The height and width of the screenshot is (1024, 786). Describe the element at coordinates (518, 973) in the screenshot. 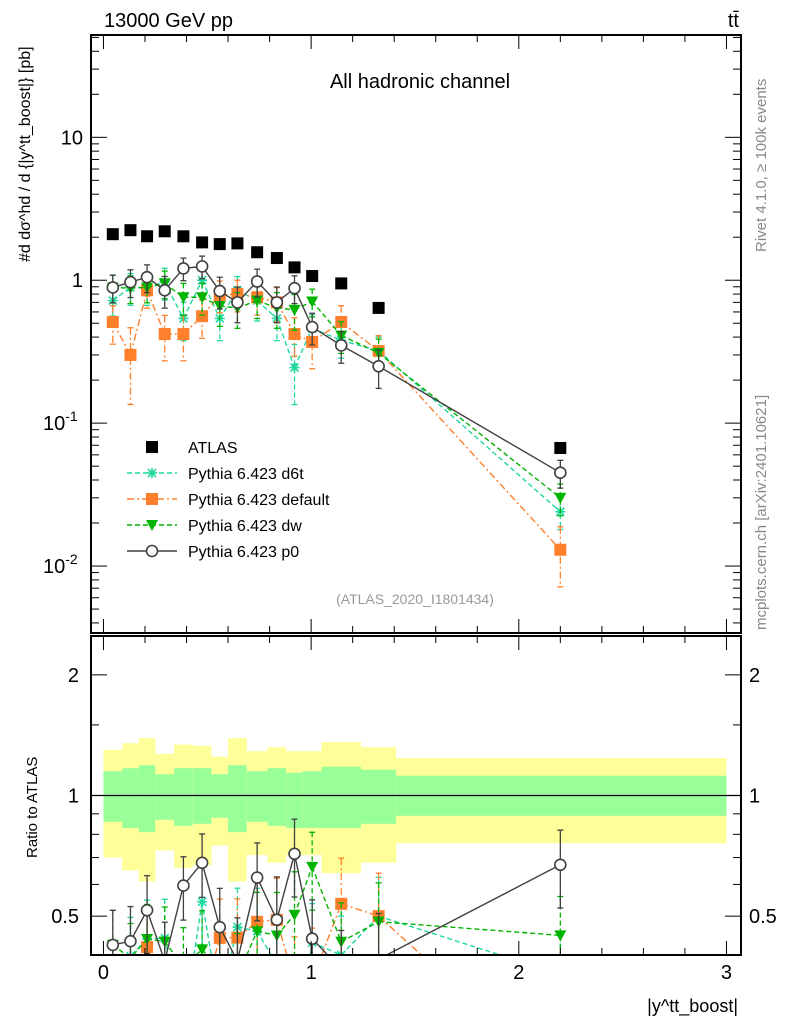

I see `x-tick-label: 2` at that location.